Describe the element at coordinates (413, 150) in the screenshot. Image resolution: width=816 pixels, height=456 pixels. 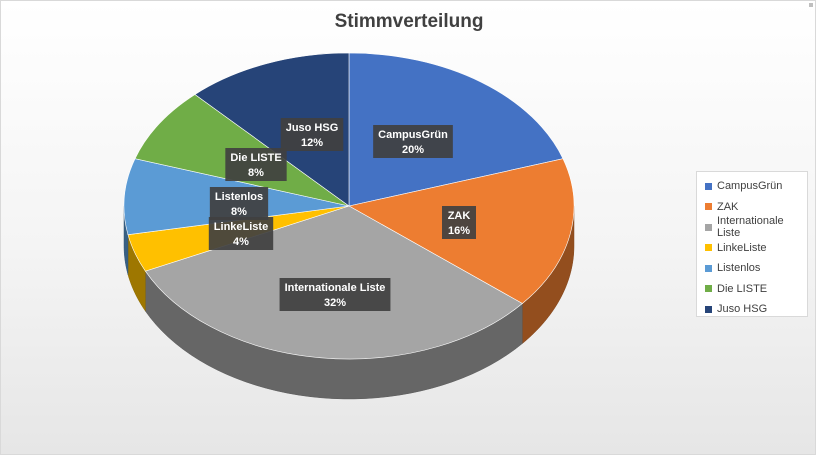
I see `data-label-value: 20%` at that location.